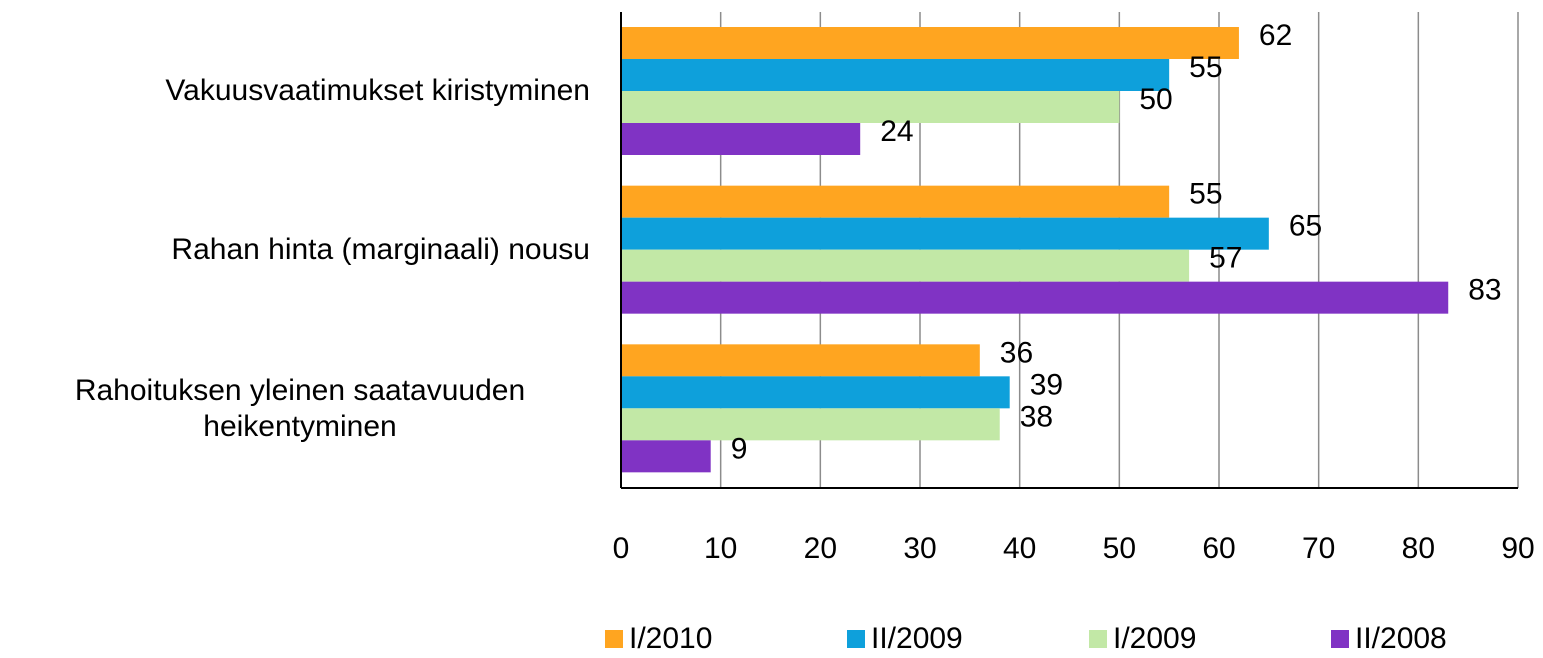 Image resolution: width=1543 pixels, height=658 pixels. Describe the element at coordinates (739, 448) in the screenshot. I see `data-label: 9` at that location.